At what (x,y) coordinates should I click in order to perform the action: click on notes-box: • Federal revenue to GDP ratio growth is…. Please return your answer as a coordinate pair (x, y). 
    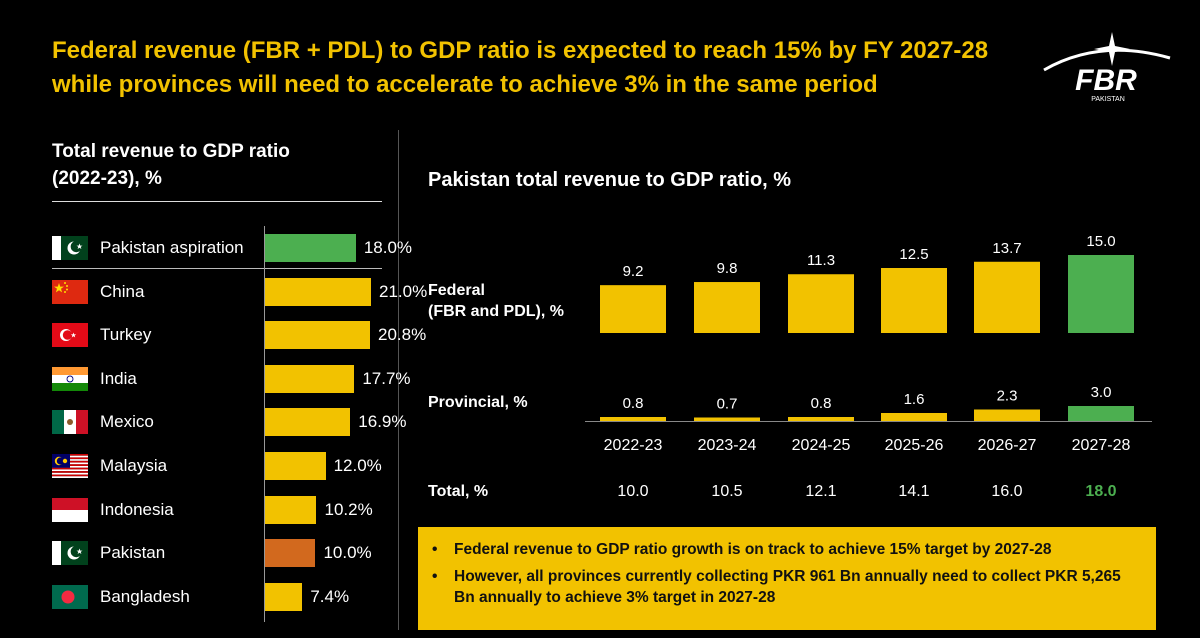
    Looking at the image, I should click on (787, 578).